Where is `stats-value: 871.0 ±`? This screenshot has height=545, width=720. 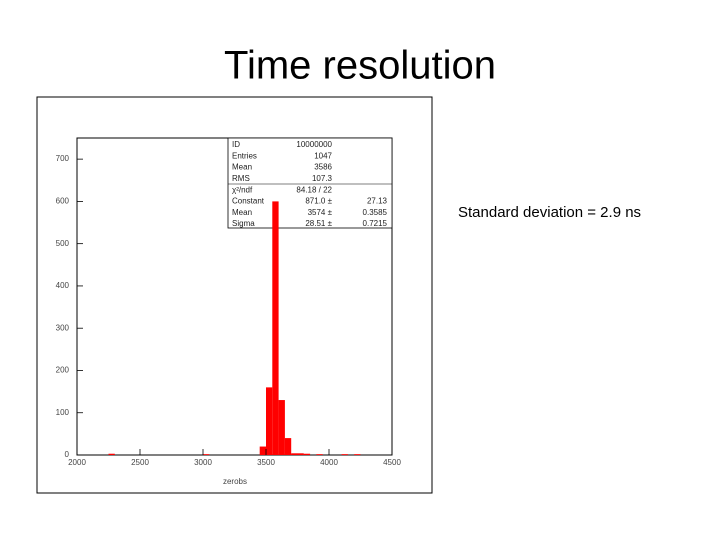
stats-value: 871.0 ± is located at coordinates (318, 201).